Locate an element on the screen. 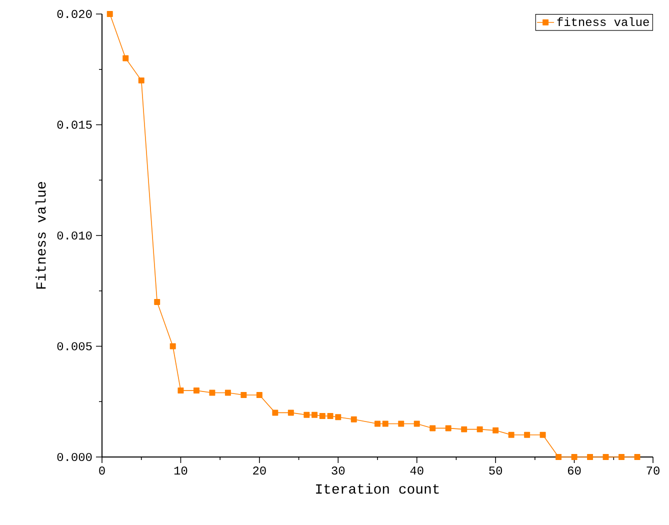 This screenshot has width=669, height=525. y-tick-label: 0.015 is located at coordinates (74, 124).